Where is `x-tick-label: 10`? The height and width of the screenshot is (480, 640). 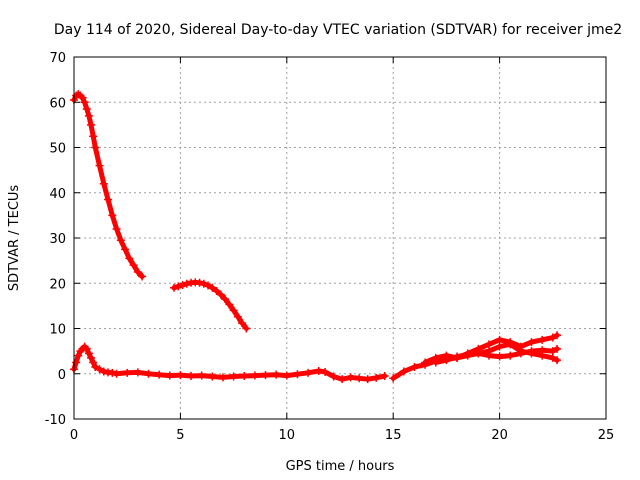
x-tick-label: 10 is located at coordinates (287, 435).